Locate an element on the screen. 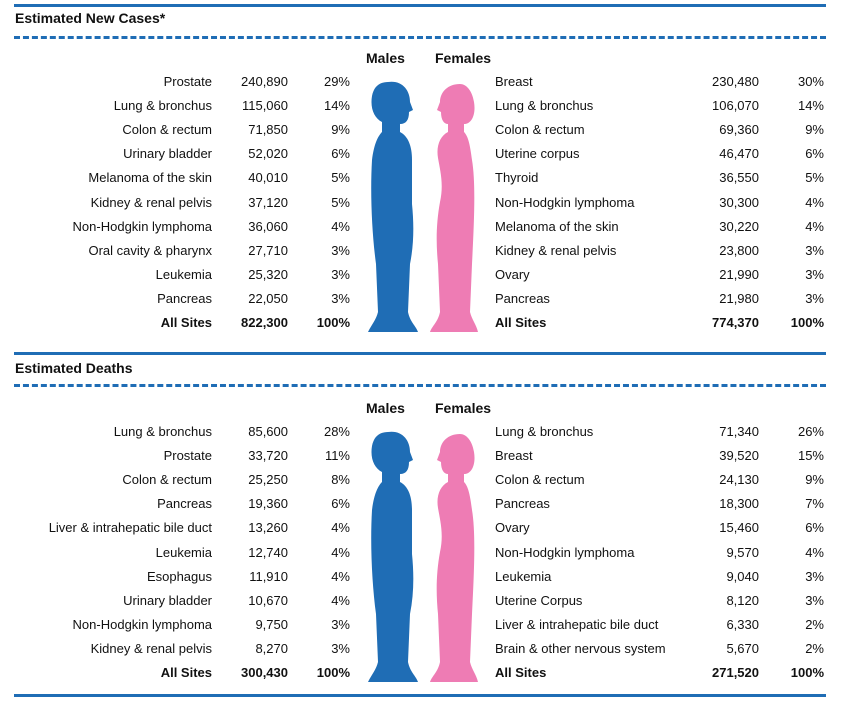 The width and height of the screenshot is (844, 703). female-count: 39,520 is located at coordinates (739, 456).